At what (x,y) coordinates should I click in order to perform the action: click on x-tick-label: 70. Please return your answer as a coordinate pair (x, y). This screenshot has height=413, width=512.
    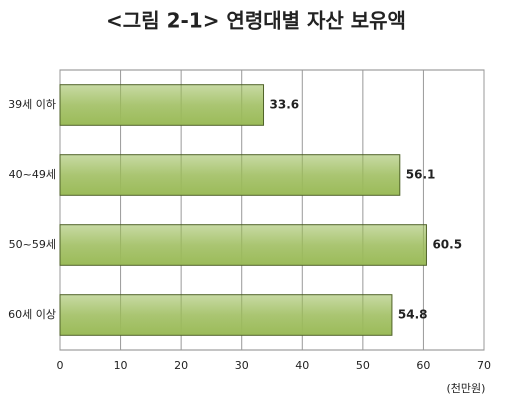
    Looking at the image, I should click on (484, 365).